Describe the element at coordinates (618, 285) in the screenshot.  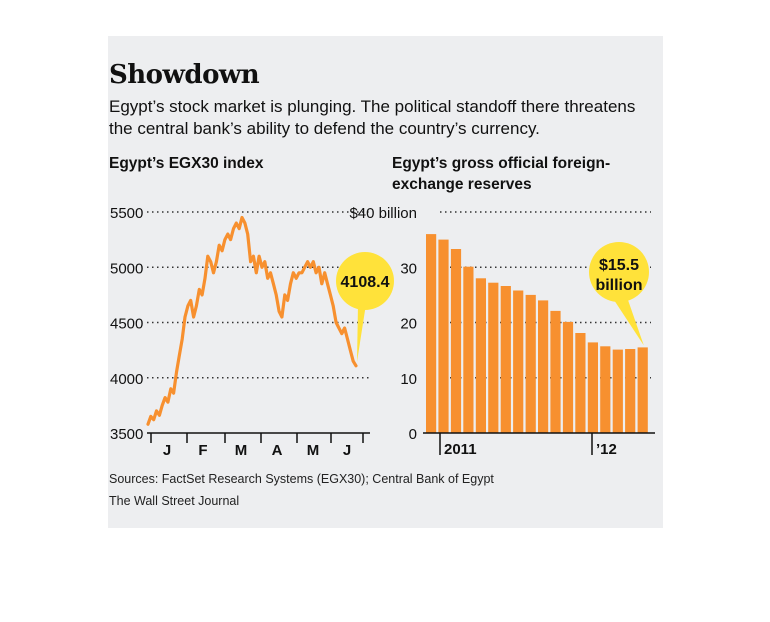
I see `callout-label-line2: billion` at that location.